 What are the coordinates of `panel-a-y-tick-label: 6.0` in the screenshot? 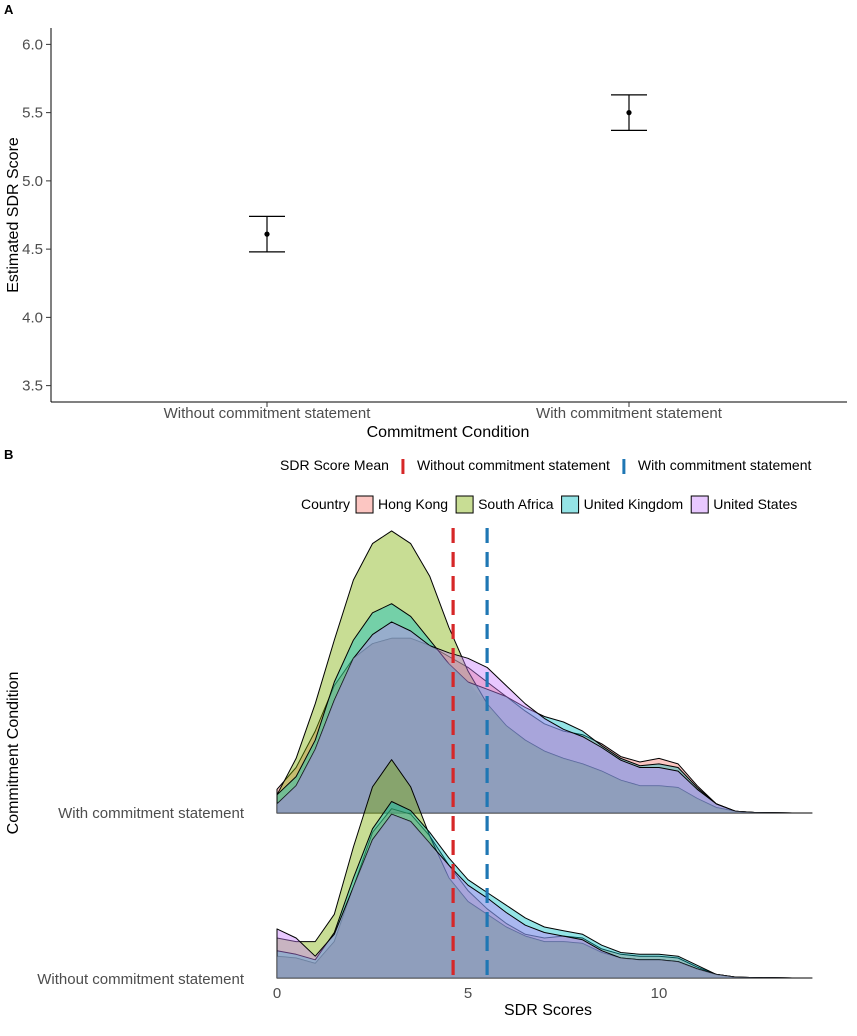 It's located at (32, 44).